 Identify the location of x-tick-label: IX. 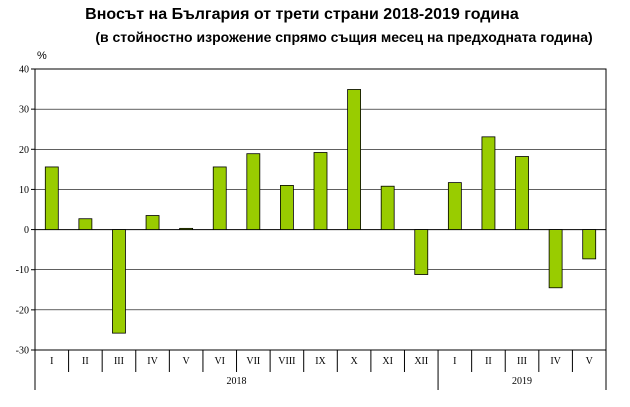
(320, 361).